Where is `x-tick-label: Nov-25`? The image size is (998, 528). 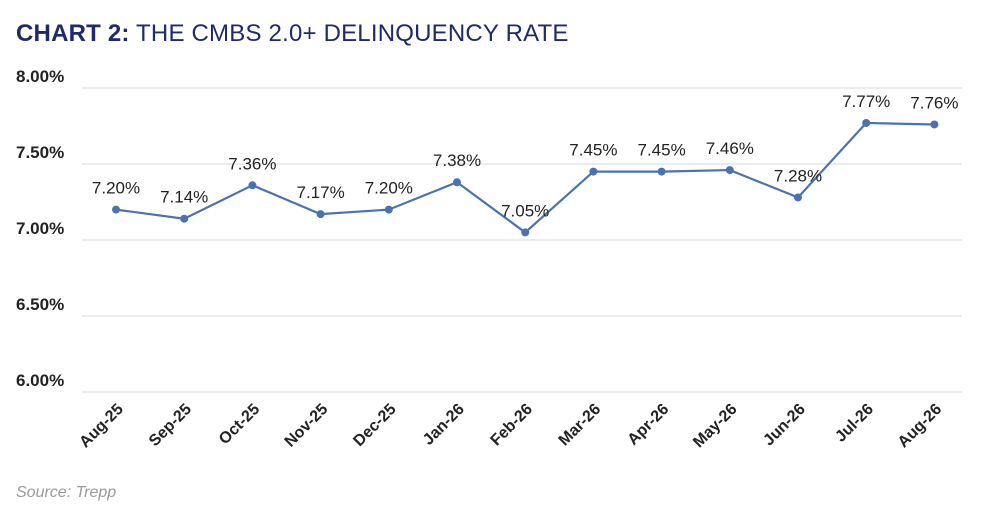
x-tick-label: Nov-25 is located at coordinates (307, 426).